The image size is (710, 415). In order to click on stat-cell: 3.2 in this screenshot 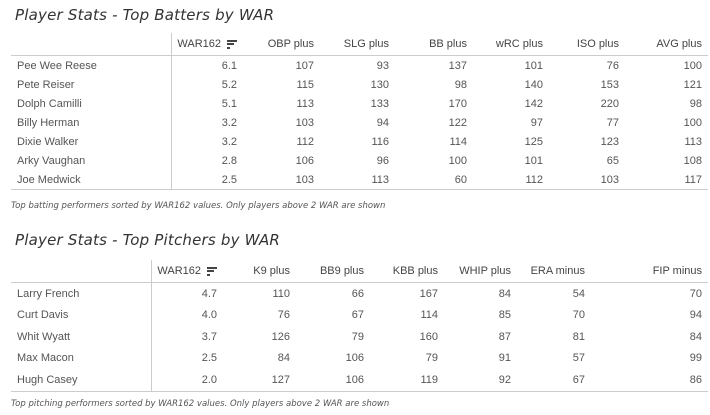, I will do `click(229, 122)`.